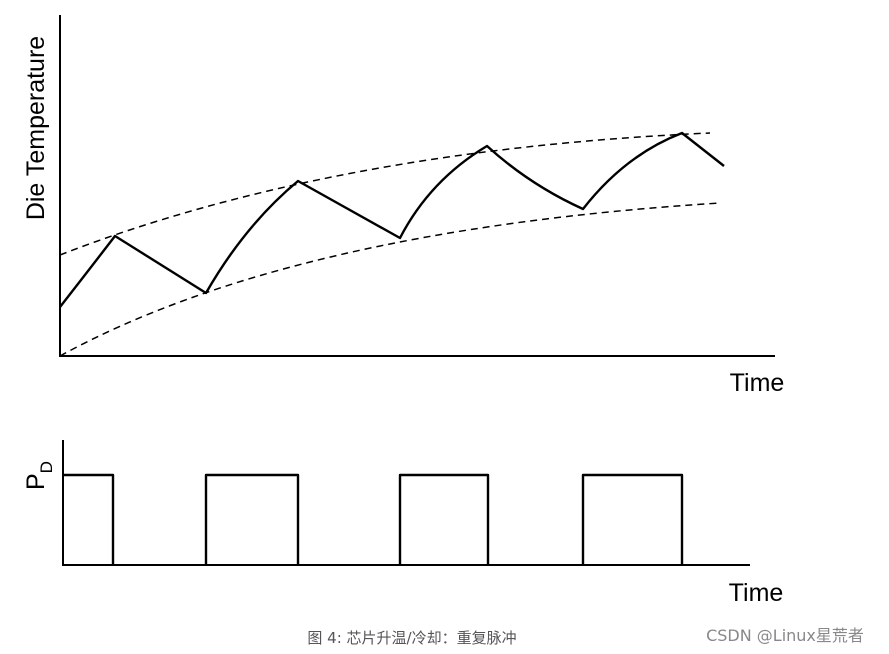  I want to click on label-subscript: D, so click(46, 467).